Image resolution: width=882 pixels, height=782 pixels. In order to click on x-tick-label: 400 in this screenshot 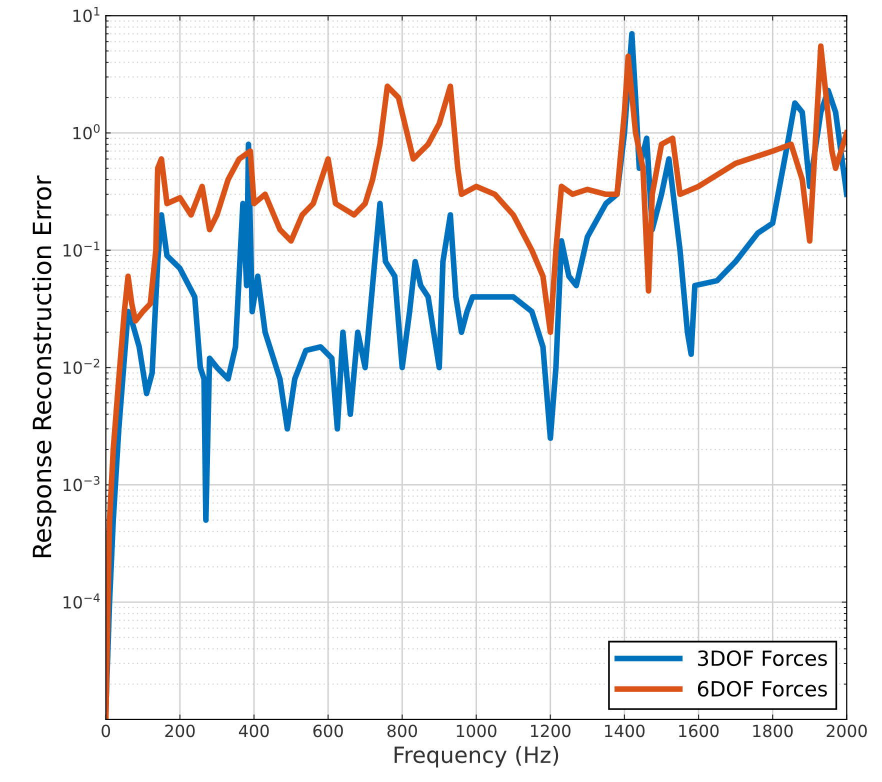, I will do `click(253, 731)`.